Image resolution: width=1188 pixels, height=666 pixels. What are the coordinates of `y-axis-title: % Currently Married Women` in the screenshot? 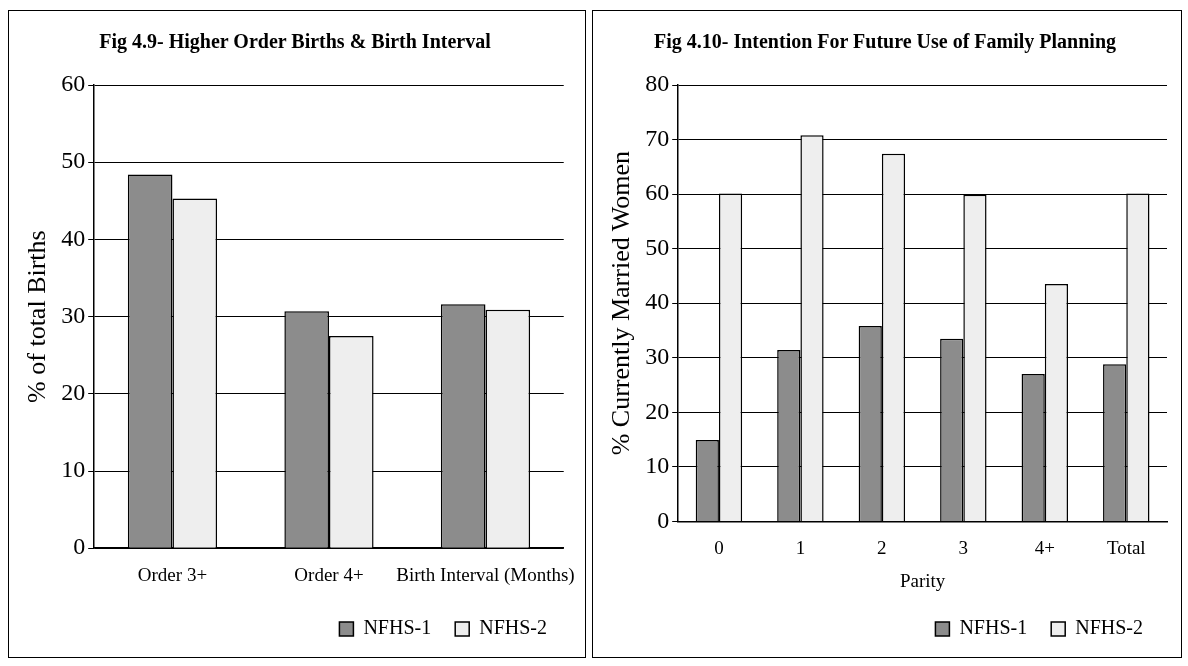 It's located at (621, 303).